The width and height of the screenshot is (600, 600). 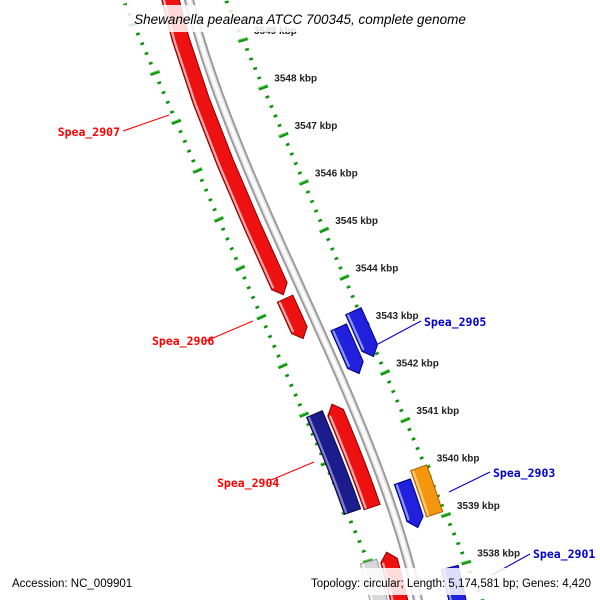 I want to click on kbp-label-3548: 3548 kbp, so click(x=295, y=79).